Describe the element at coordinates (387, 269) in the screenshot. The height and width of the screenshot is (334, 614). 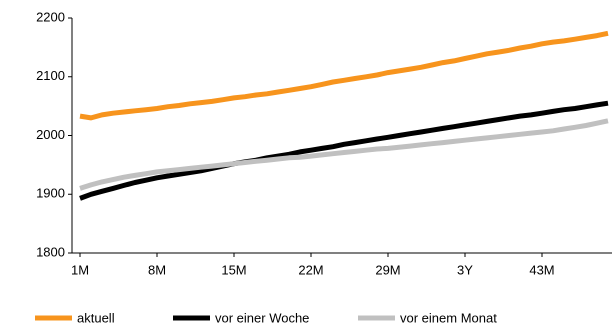
I see `x-tick-label: 29M` at that location.